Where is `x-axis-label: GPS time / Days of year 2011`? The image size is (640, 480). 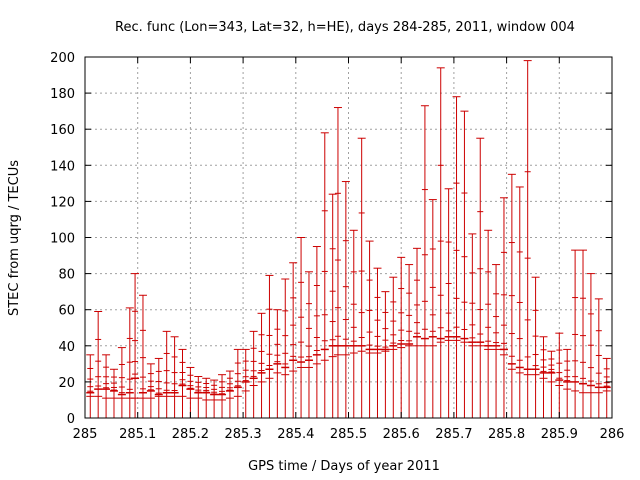 x-axis-label: GPS time / Days of year 2011 is located at coordinates (344, 466).